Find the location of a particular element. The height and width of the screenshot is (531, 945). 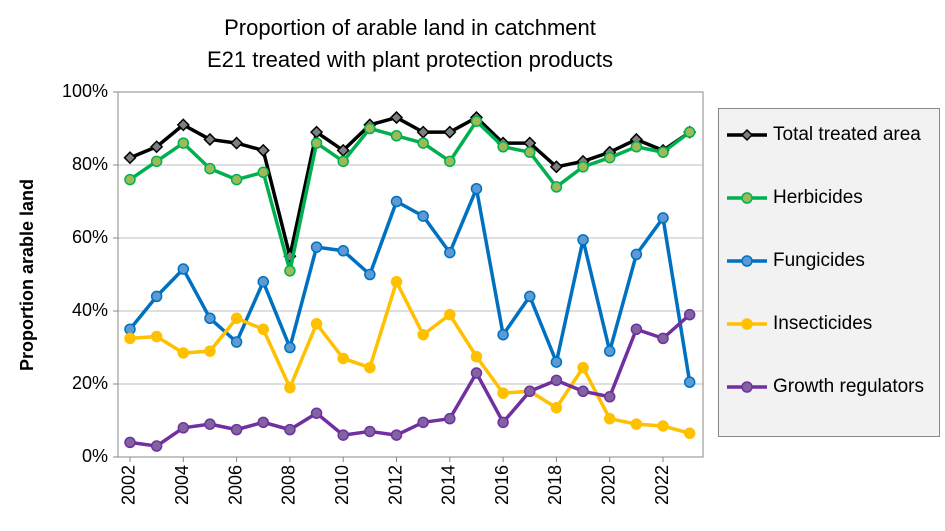

x-tick-label: 2002 is located at coordinates (129, 485).